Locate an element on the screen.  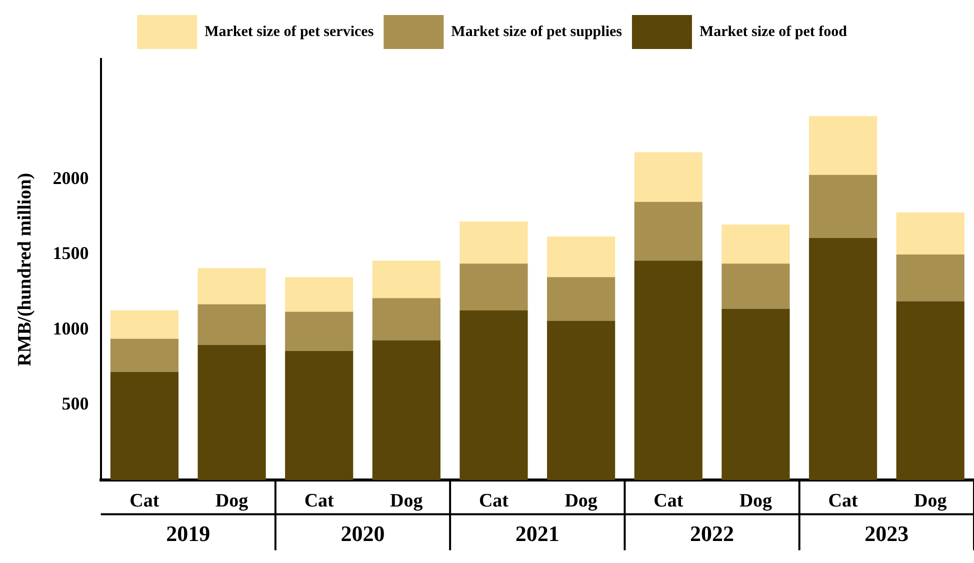
y-tick-label: 1000 is located at coordinates (70, 328).